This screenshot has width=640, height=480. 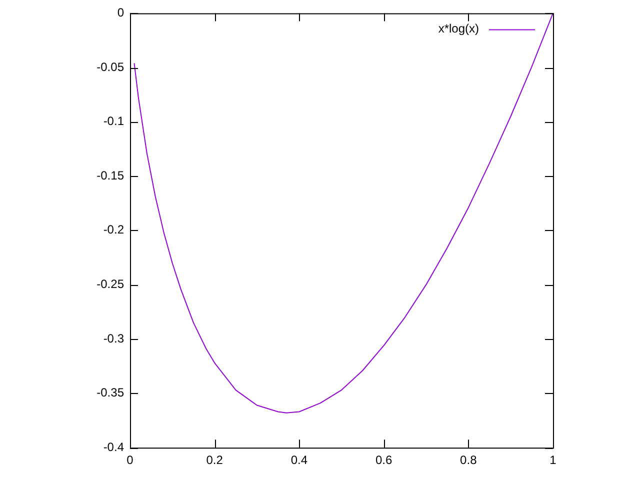 What do you see at coordinates (130, 460) in the screenshot?
I see `x-tick-label: 0` at bounding box center [130, 460].